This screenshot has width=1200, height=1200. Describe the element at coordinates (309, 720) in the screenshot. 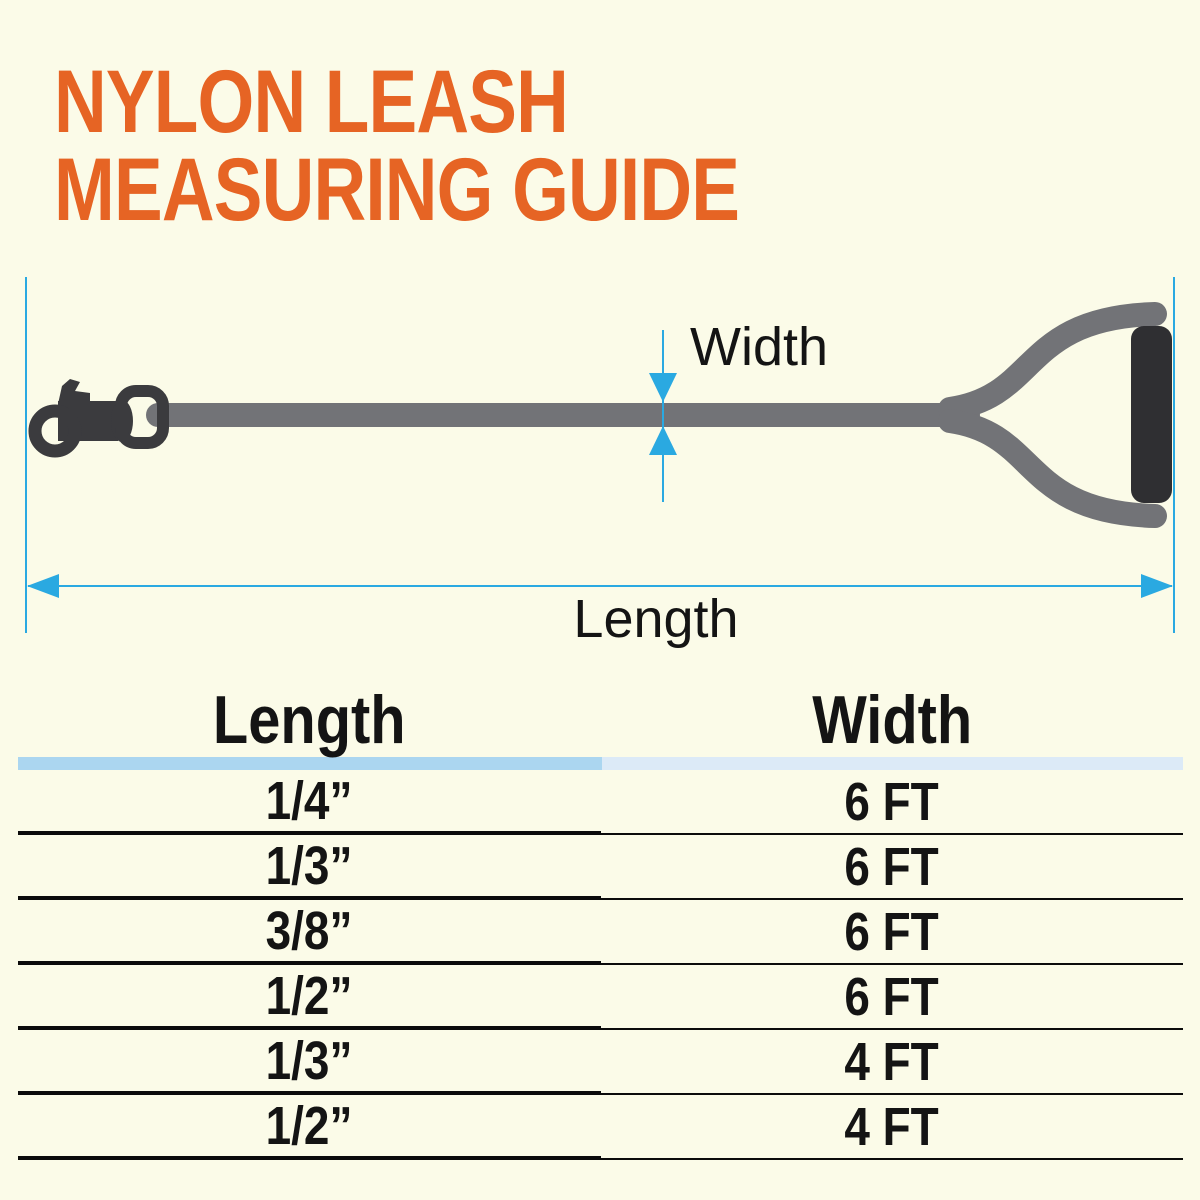

I see `column-header-length: Length` at that location.